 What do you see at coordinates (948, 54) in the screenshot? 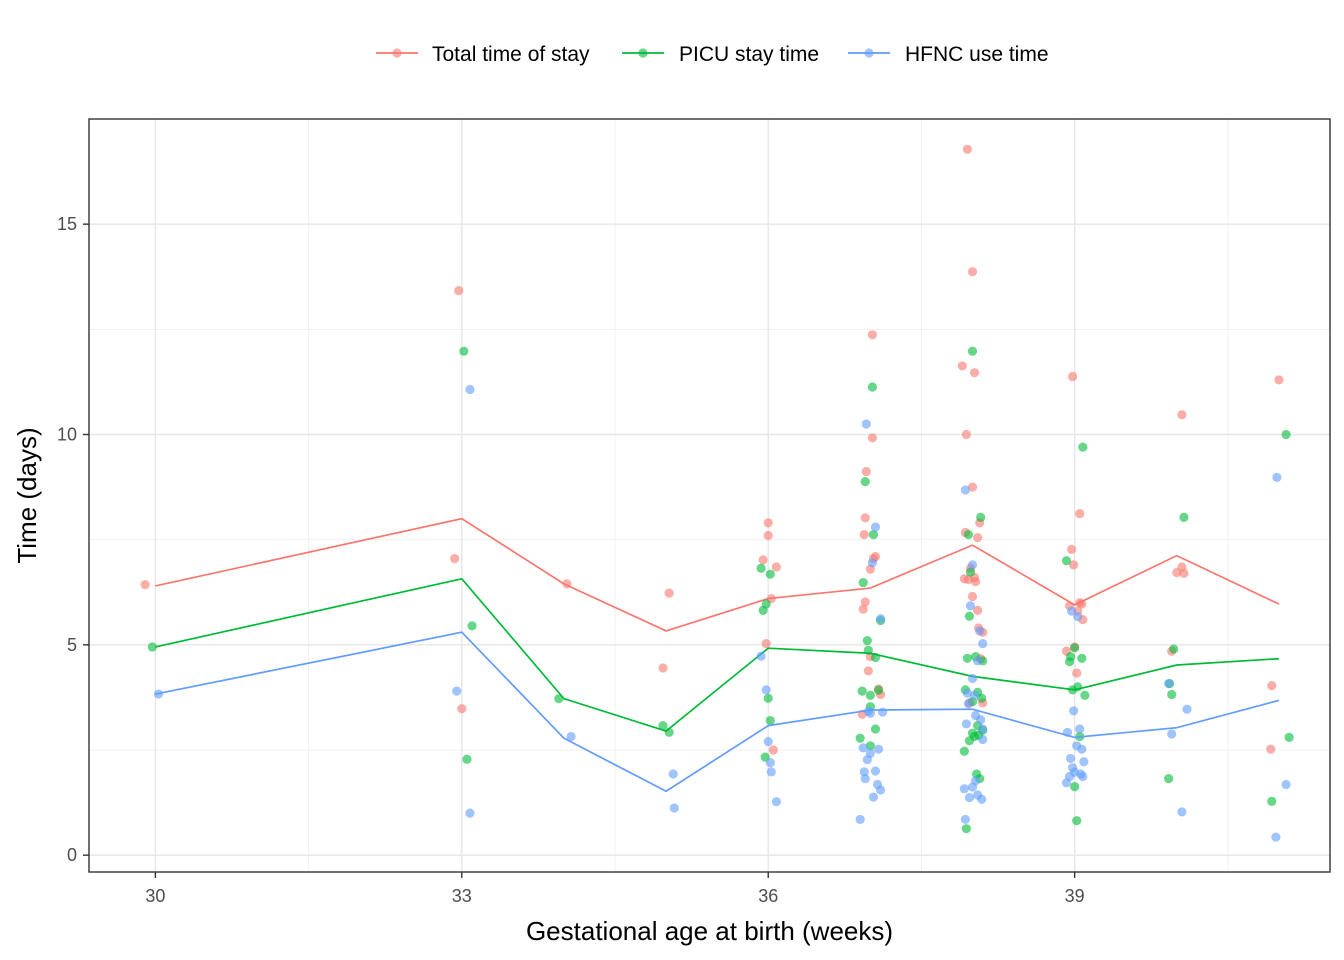
I see `legend-item-hfnc-use-time: HFNC use time` at bounding box center [948, 54].